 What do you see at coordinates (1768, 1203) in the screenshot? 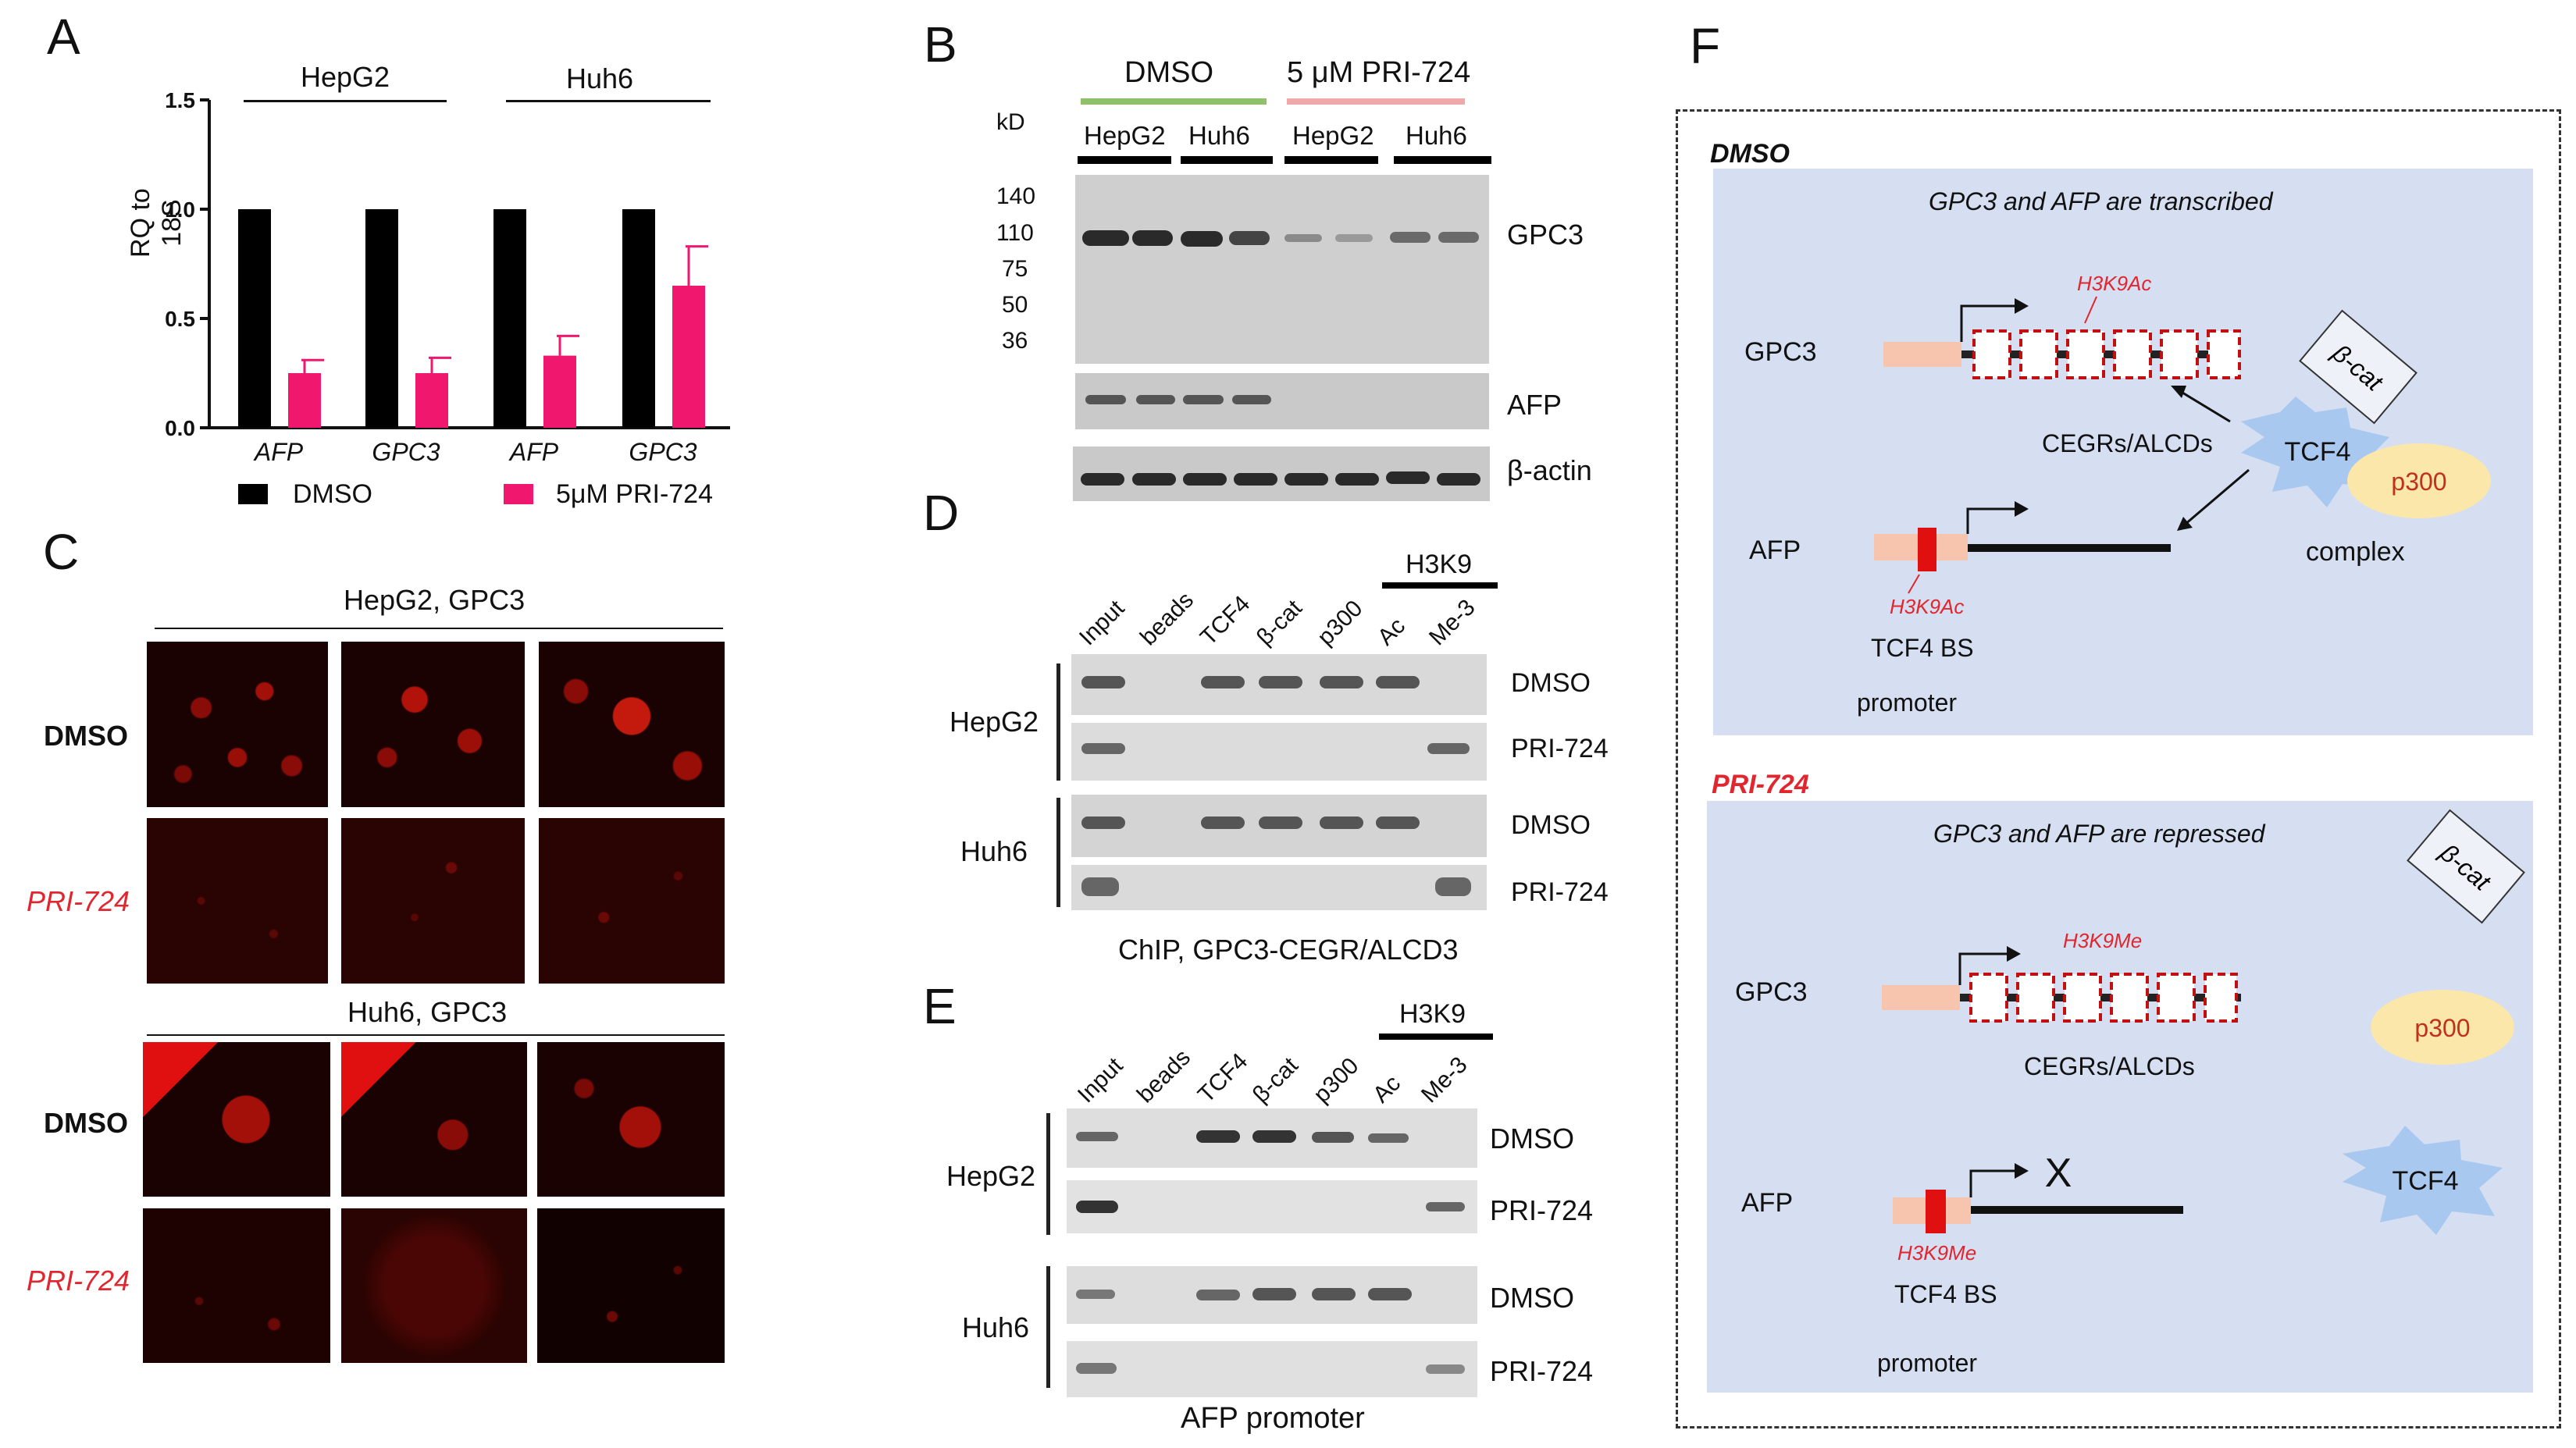
I see `gene-label-afp-pri: AFP` at bounding box center [1768, 1203].